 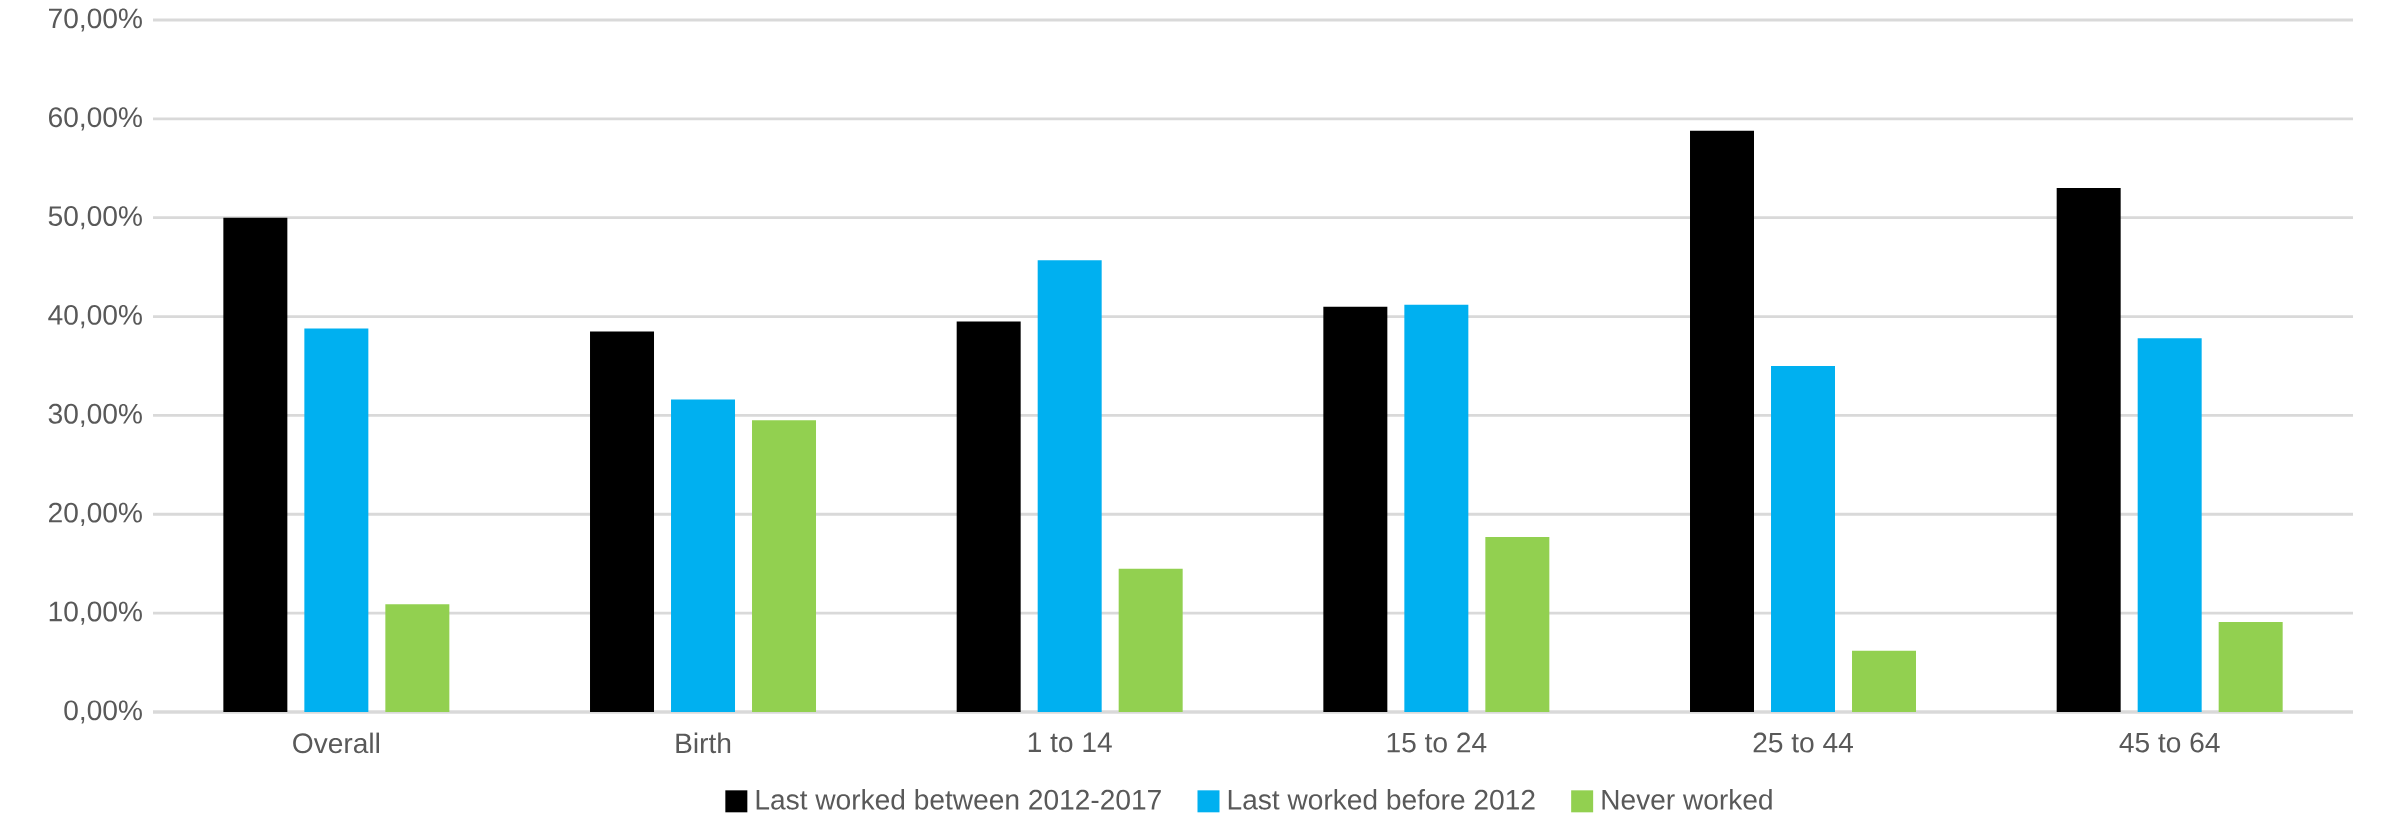 What do you see at coordinates (2169, 742) in the screenshot?
I see `x-tick-label: 45 to 64` at bounding box center [2169, 742].